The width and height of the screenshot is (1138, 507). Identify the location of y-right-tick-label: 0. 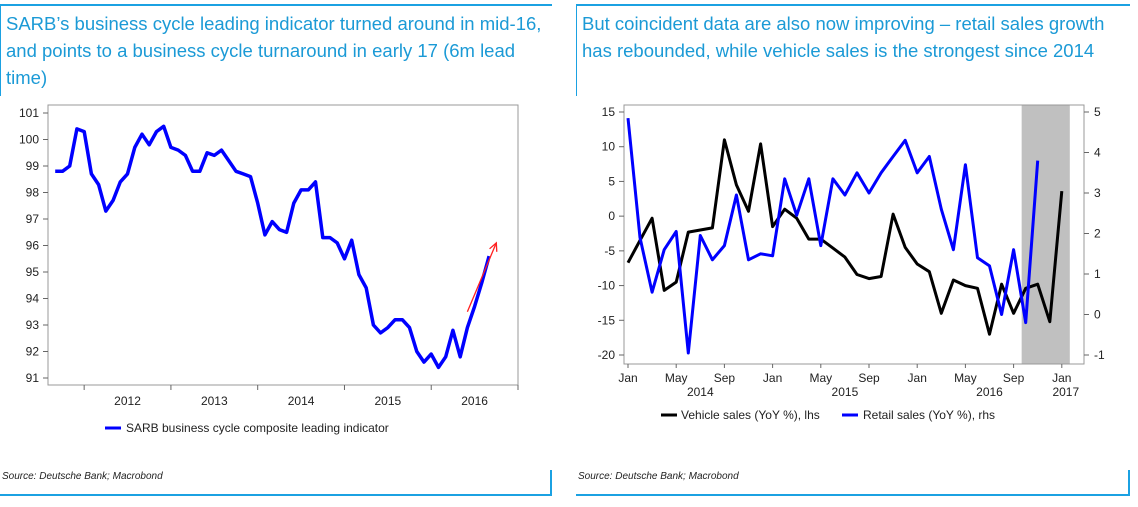
(1097, 315).